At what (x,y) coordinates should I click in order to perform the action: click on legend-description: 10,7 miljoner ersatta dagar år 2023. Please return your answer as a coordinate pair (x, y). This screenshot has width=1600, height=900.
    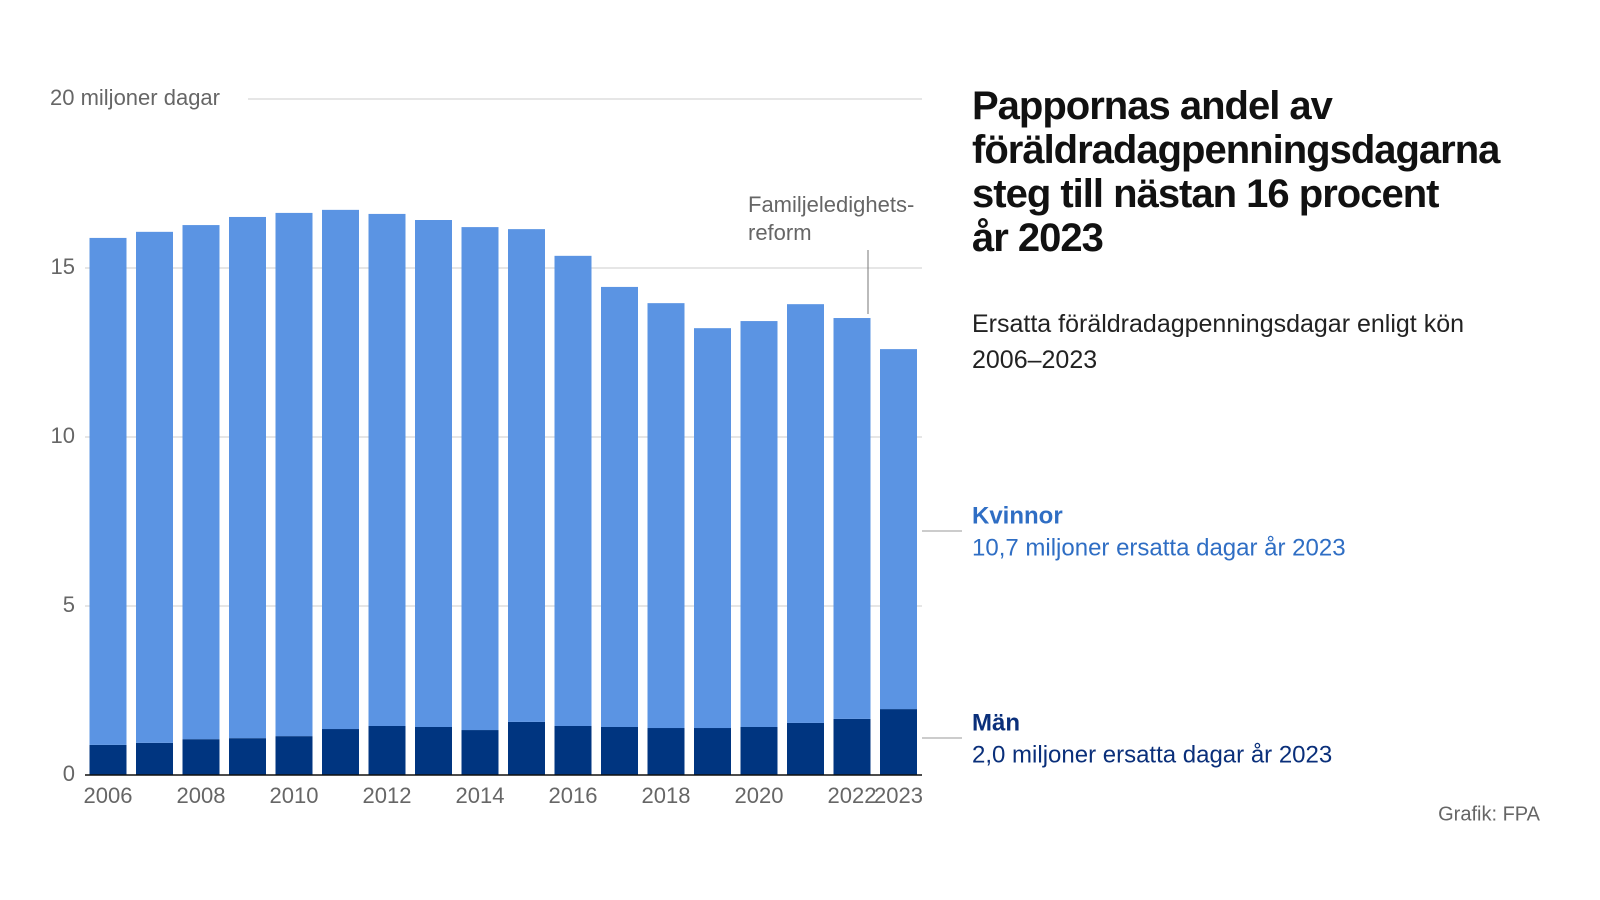
    Looking at the image, I should click on (1159, 547).